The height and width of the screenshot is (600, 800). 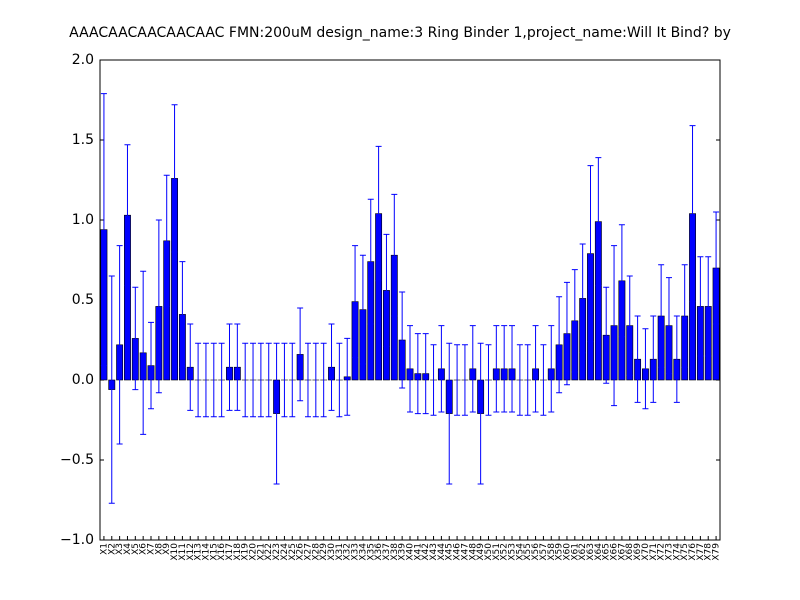 I want to click on x-tick-label: X55, so click(x=528, y=552).